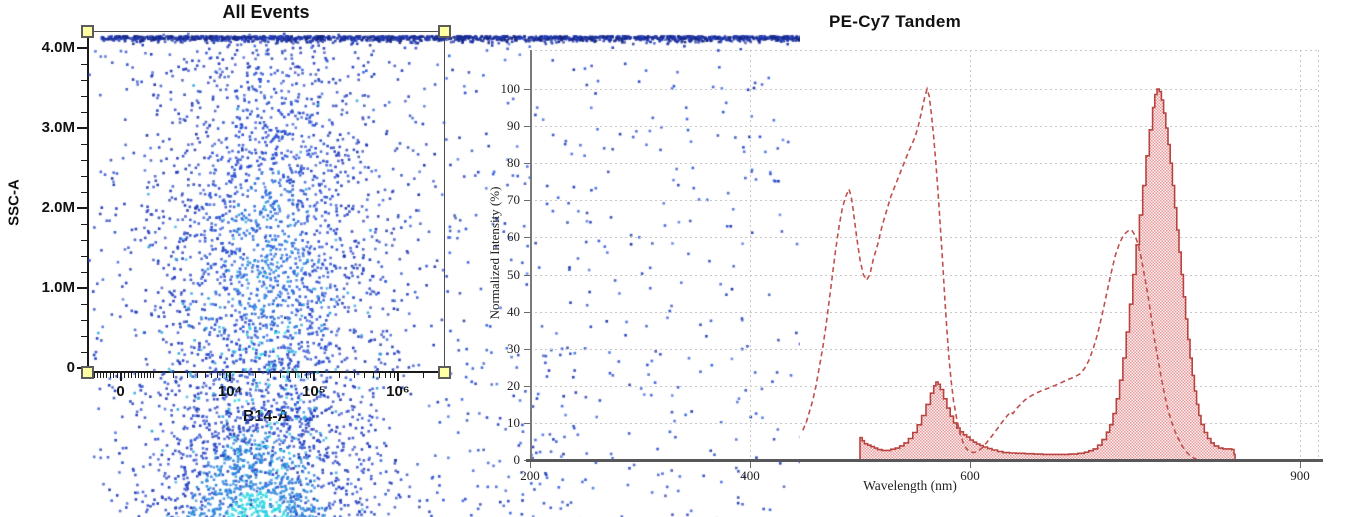 Image resolution: width=1365 pixels, height=517 pixels. I want to click on y-tick-label: 30, so click(513, 348).